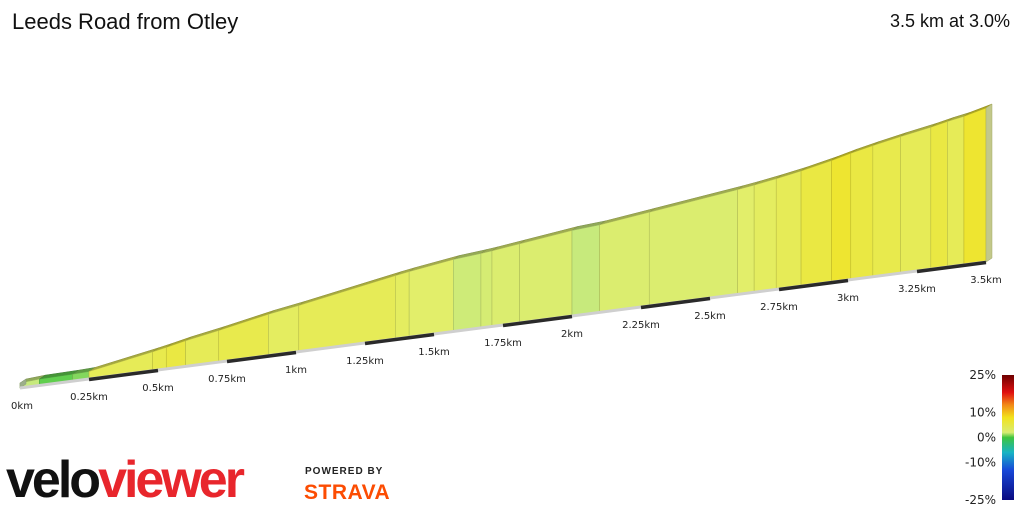 The height and width of the screenshot is (512, 1024). Describe the element at coordinates (986, 438) in the screenshot. I see `color-scale-label: 0%` at that location.